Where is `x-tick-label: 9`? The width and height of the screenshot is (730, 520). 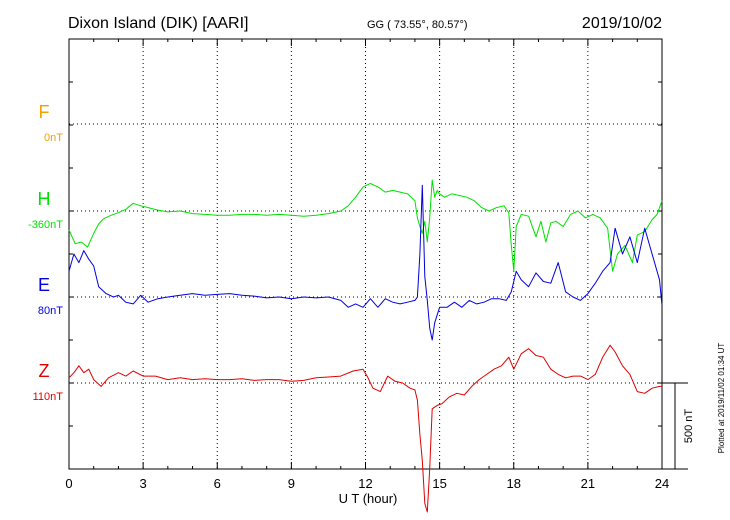
x-tick-label: 9 is located at coordinates (291, 483).